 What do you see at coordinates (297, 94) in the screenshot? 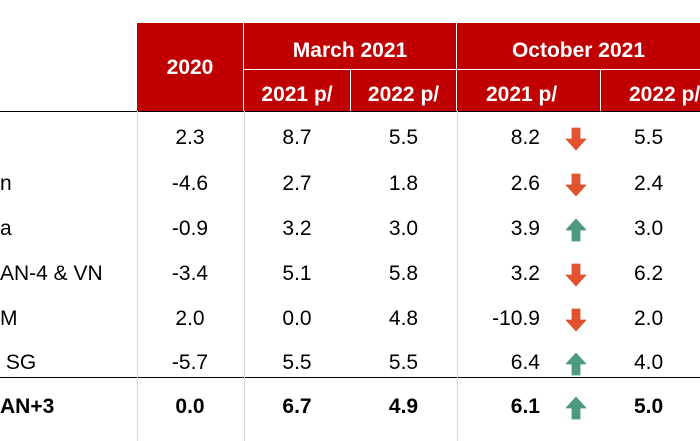
I see `header-march-2021: 2021 p/` at bounding box center [297, 94].